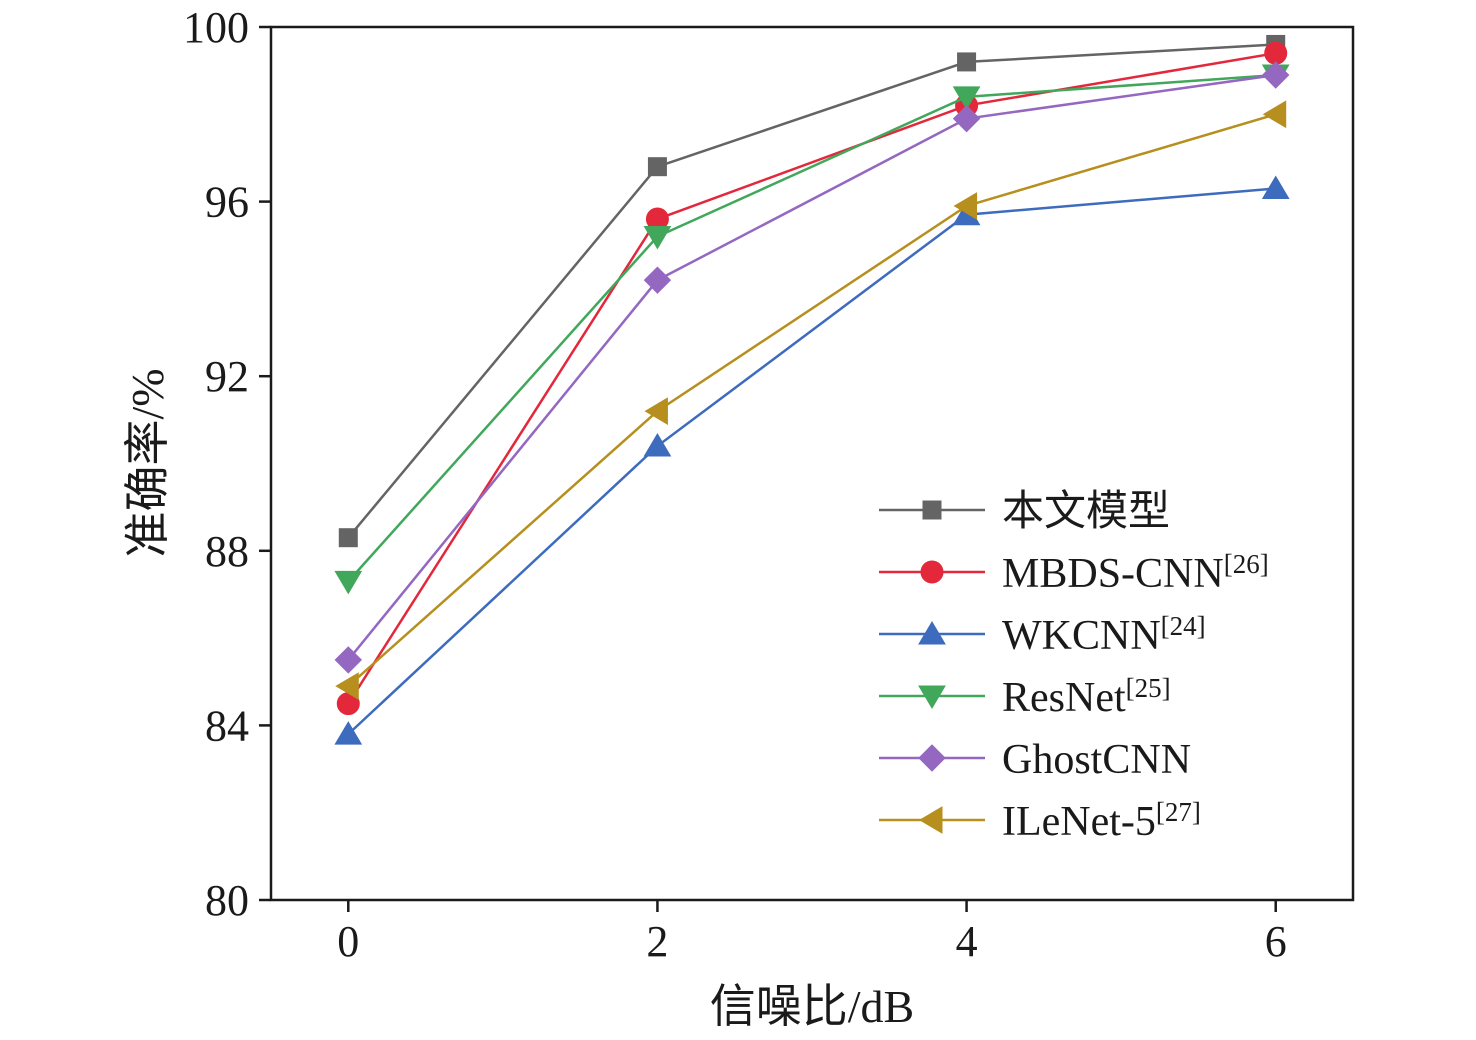 The height and width of the screenshot is (1040, 1476). What do you see at coordinates (1064, 698) in the screenshot?
I see `legend-series-name: ResNet` at bounding box center [1064, 698].